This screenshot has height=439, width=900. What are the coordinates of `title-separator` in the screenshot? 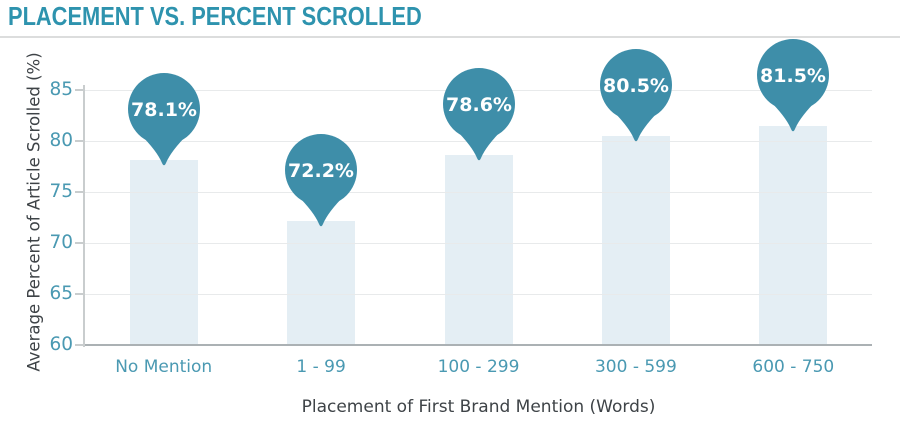 It's located at (450, 37).